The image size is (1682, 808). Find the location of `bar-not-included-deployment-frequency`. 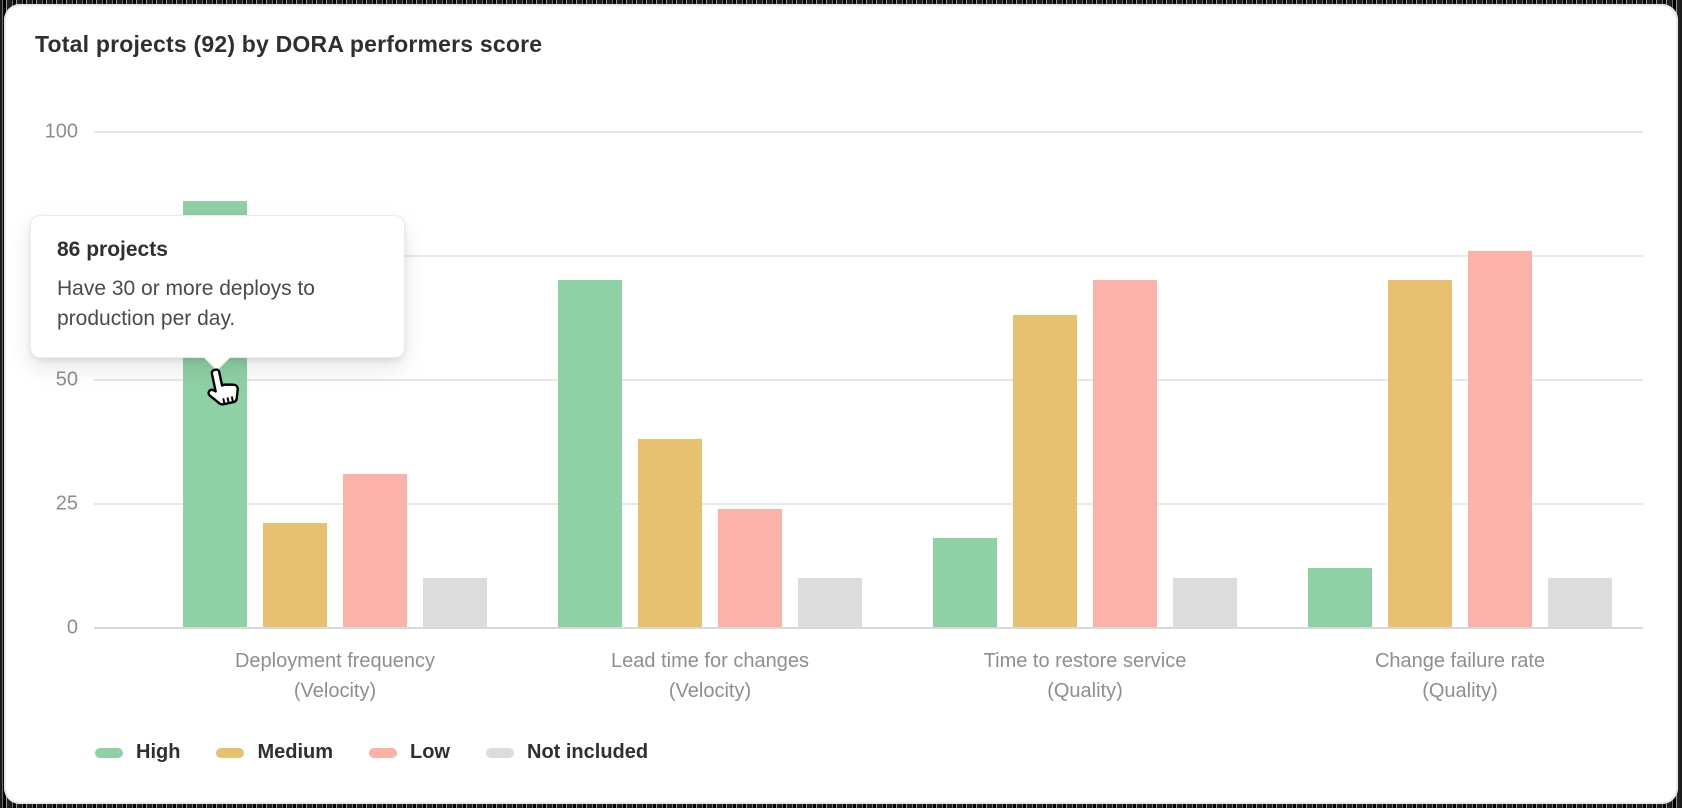

bar-not-included-deployment-frequency is located at coordinates (455, 602).